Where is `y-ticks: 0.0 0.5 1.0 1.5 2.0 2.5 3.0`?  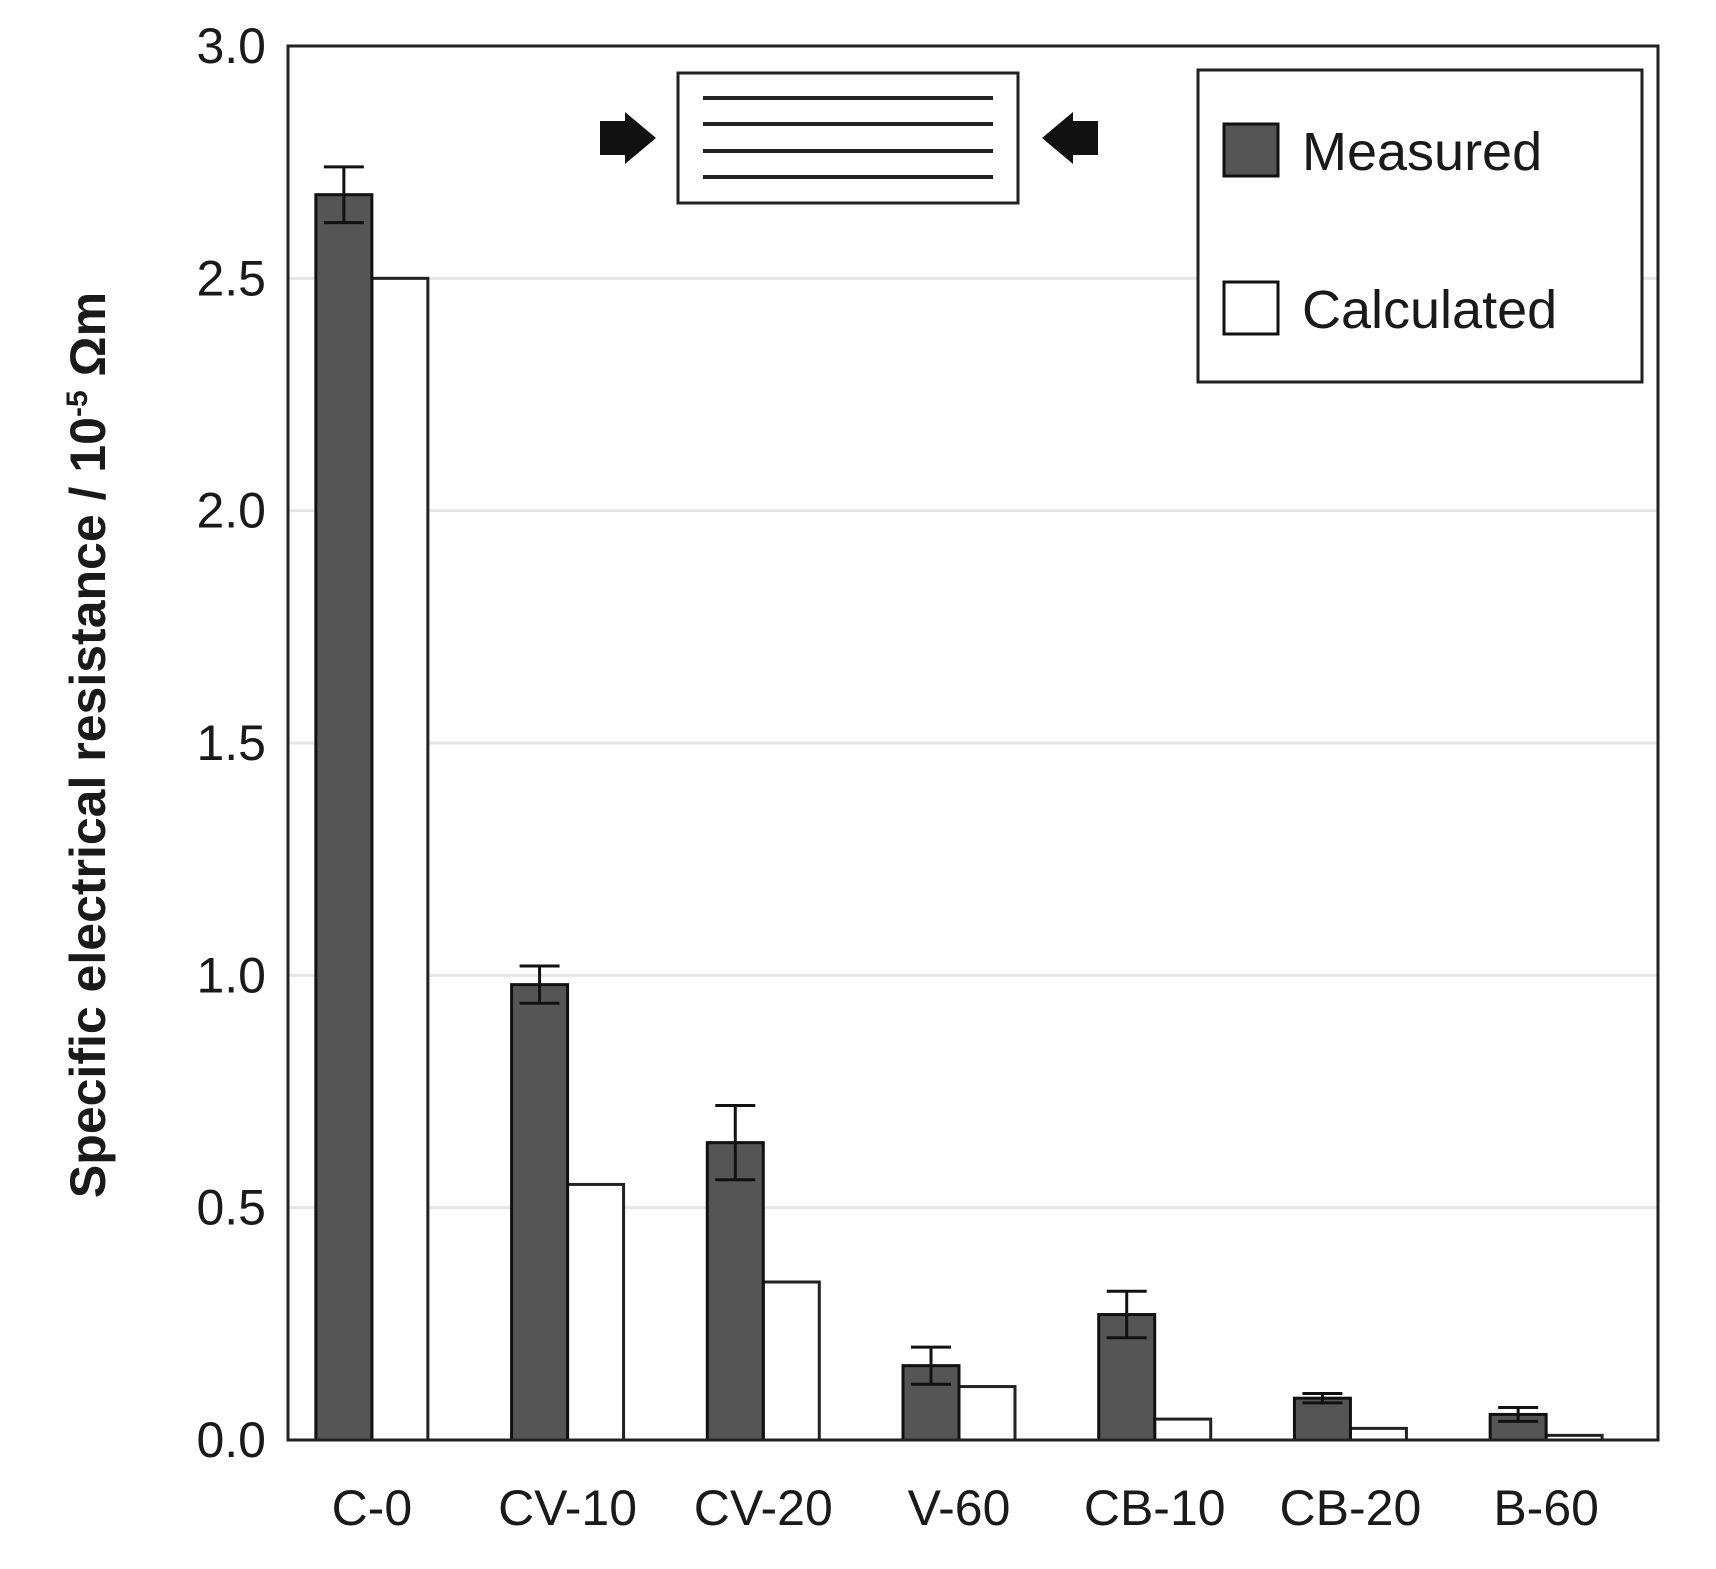 y-ticks: 0.0 0.5 1.0 1.5 2.0 2.5 3.0 is located at coordinates (231, 743).